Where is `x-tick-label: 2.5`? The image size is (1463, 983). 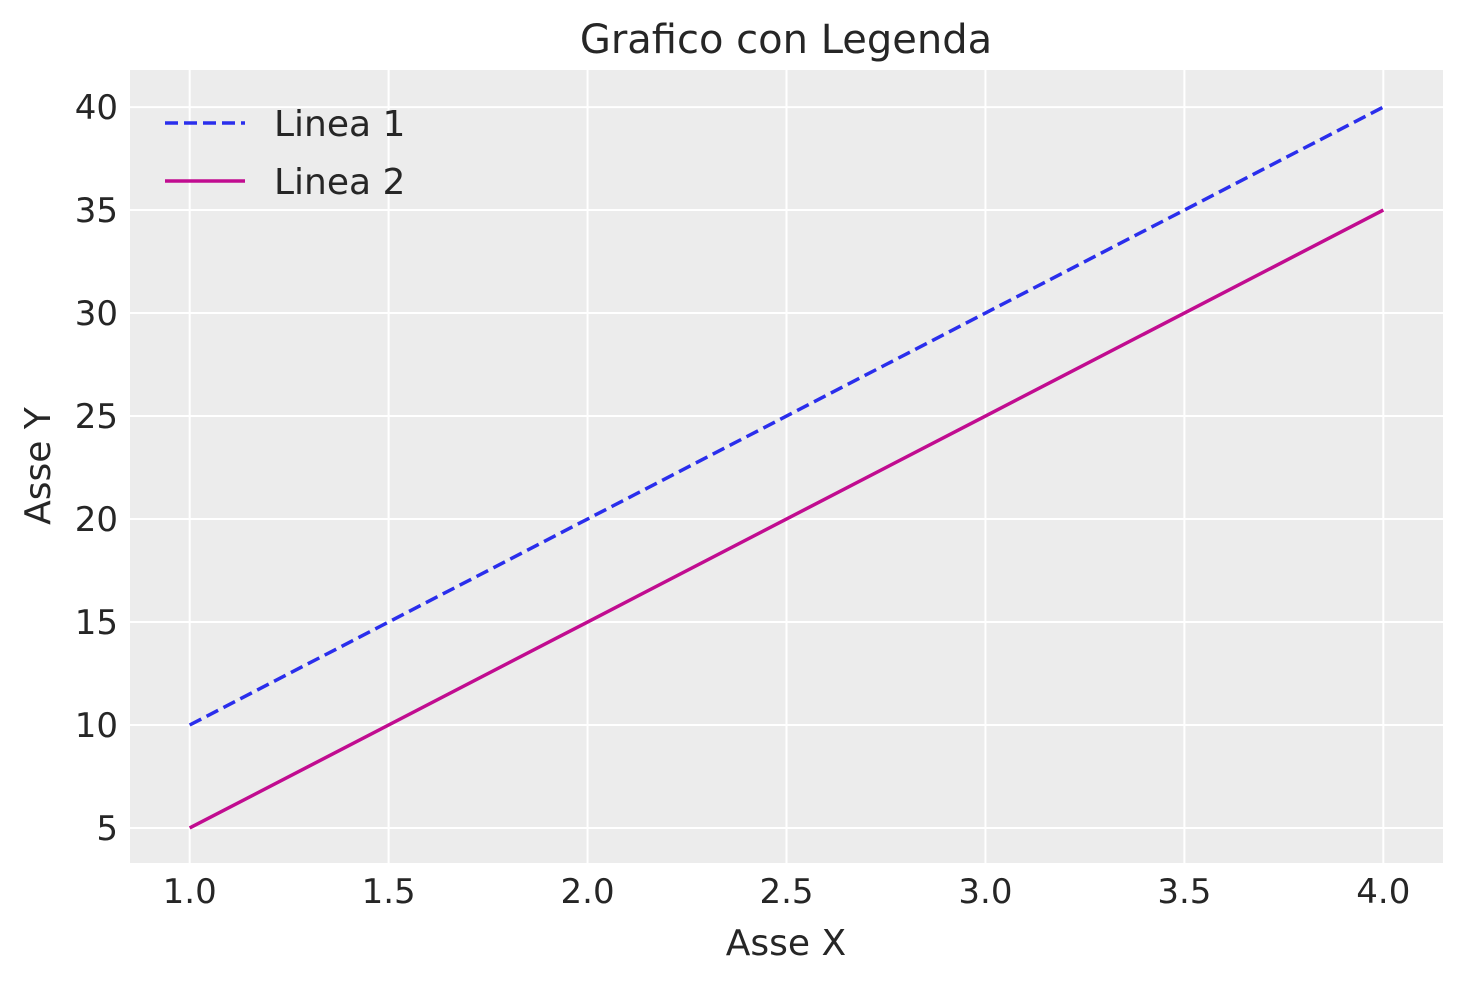 x-tick-label: 2.5 is located at coordinates (786, 892).